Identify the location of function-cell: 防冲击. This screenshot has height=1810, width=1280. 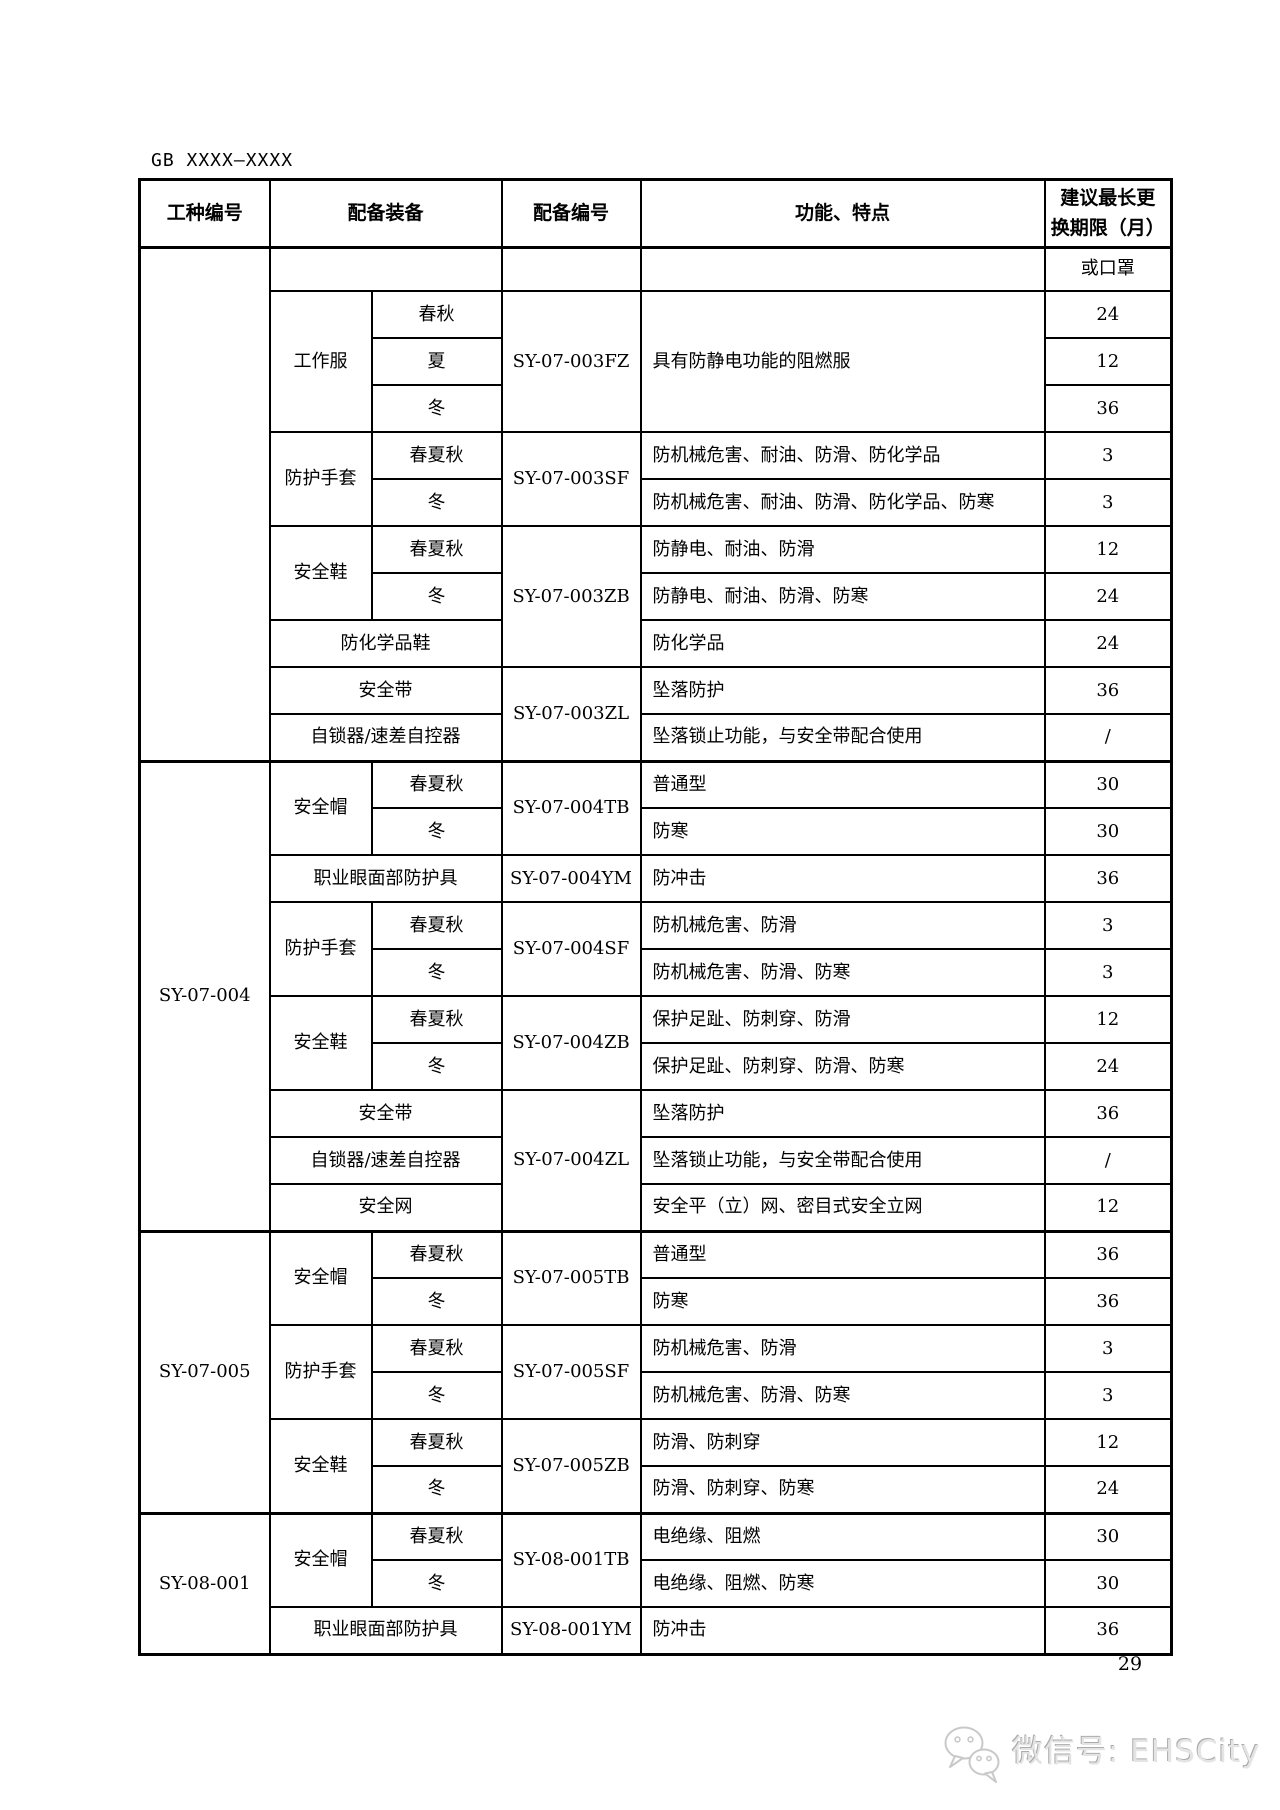
(842, 879).